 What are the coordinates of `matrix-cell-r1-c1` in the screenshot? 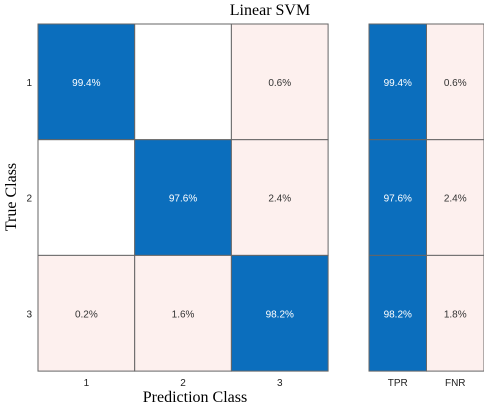 It's located at (86, 82).